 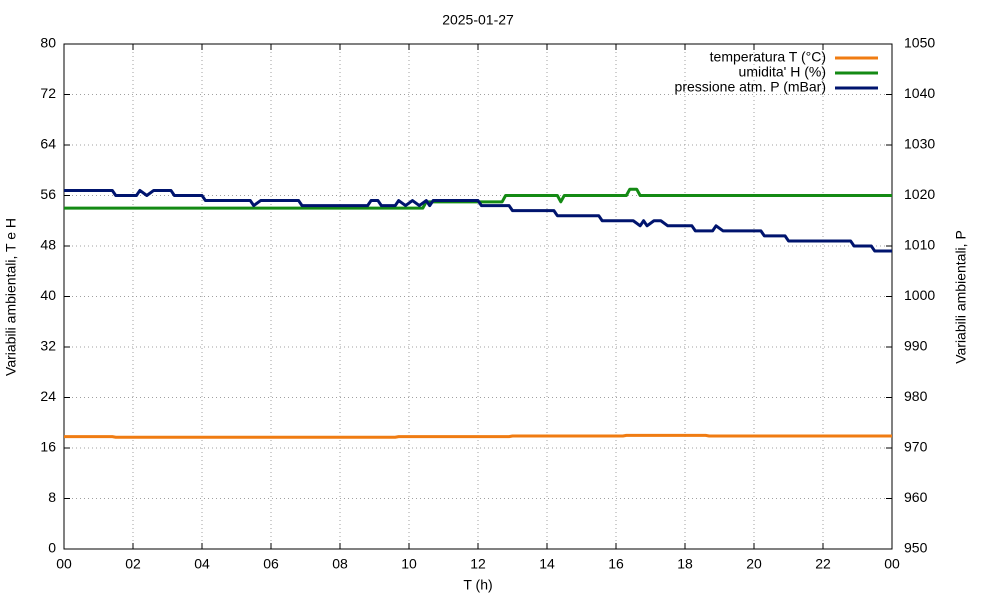 What do you see at coordinates (48, 93) in the screenshot?
I see `y-tick-label: 72` at bounding box center [48, 93].